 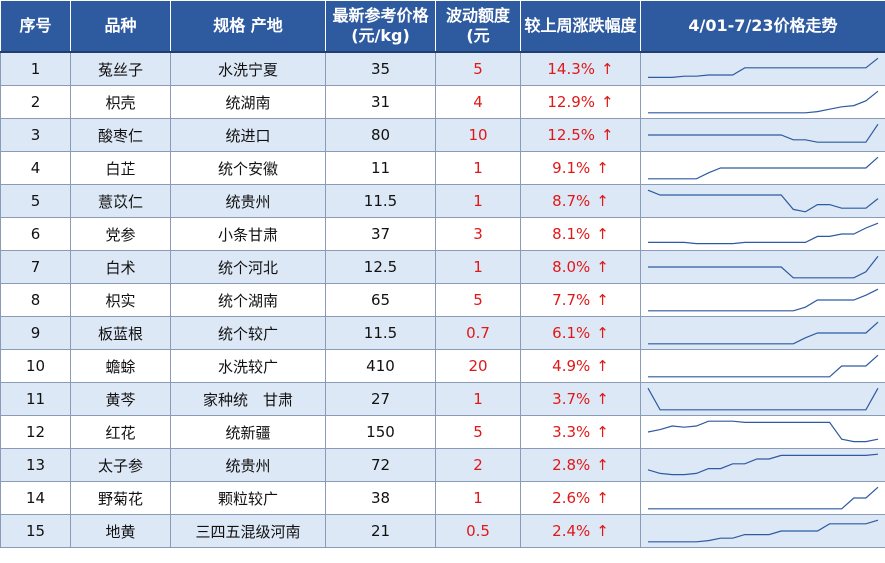 I want to click on change-cell: 4.9% ↑, so click(x=580, y=366).